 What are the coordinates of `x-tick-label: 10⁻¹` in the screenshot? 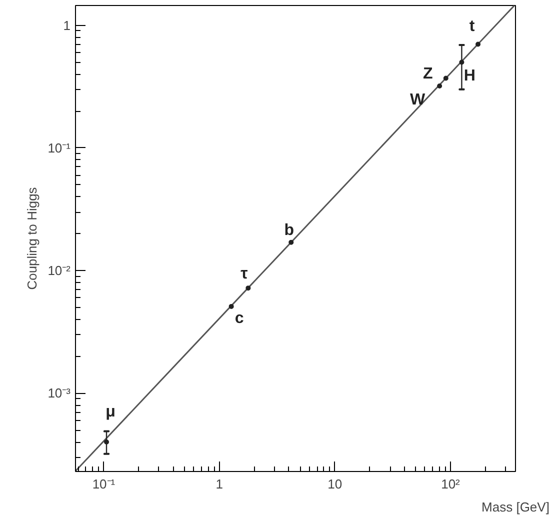 It's located at (104, 484).